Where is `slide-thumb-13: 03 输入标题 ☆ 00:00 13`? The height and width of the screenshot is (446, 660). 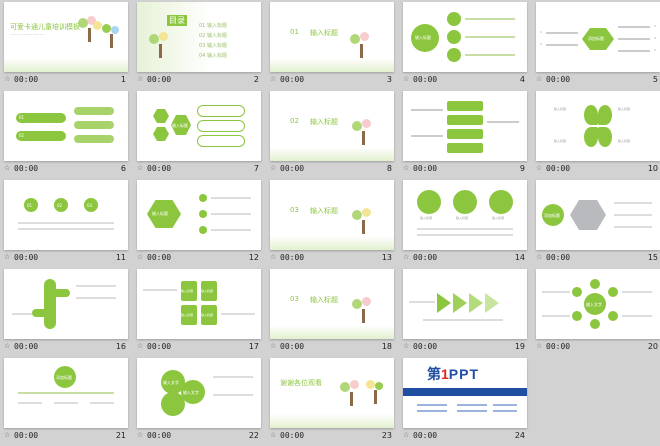
slide-thumb-13: 03 输入标题 ☆ 00:00 13 is located at coordinates (332, 224).